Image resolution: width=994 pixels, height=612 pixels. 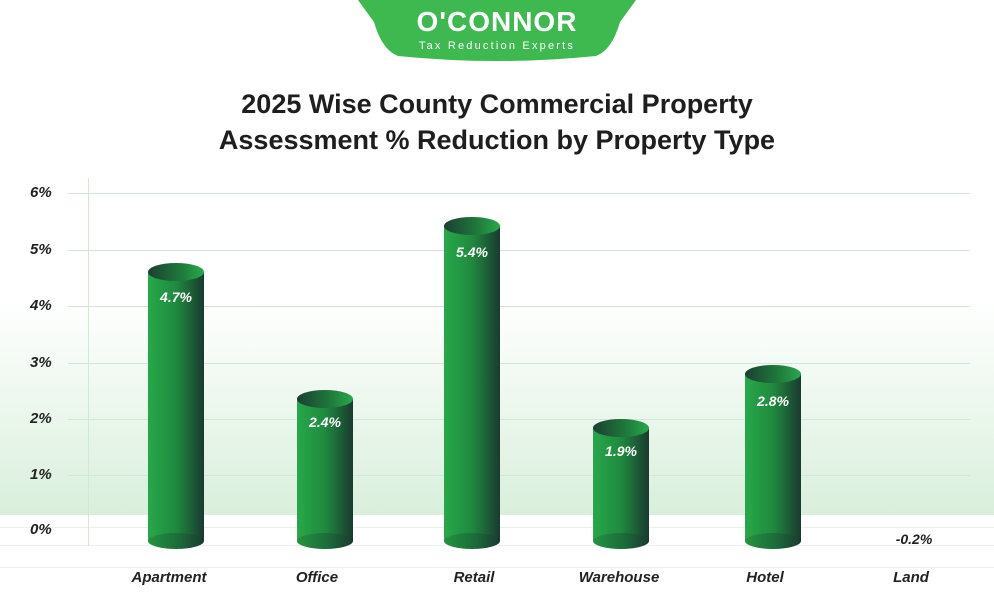 I want to click on y-tick-label: 3%, so click(x=41, y=362).